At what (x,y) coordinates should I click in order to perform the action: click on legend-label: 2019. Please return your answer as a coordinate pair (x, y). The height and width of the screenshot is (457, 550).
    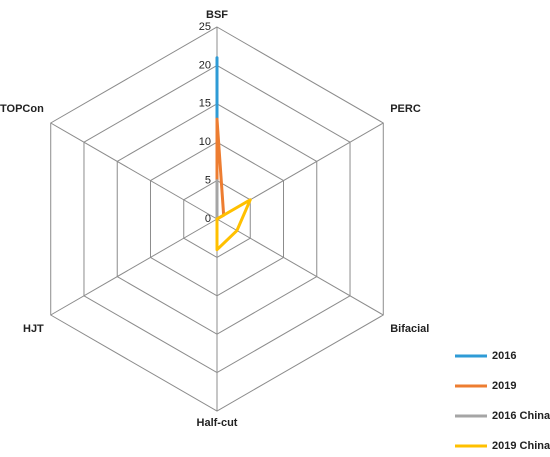
    Looking at the image, I should click on (504, 386).